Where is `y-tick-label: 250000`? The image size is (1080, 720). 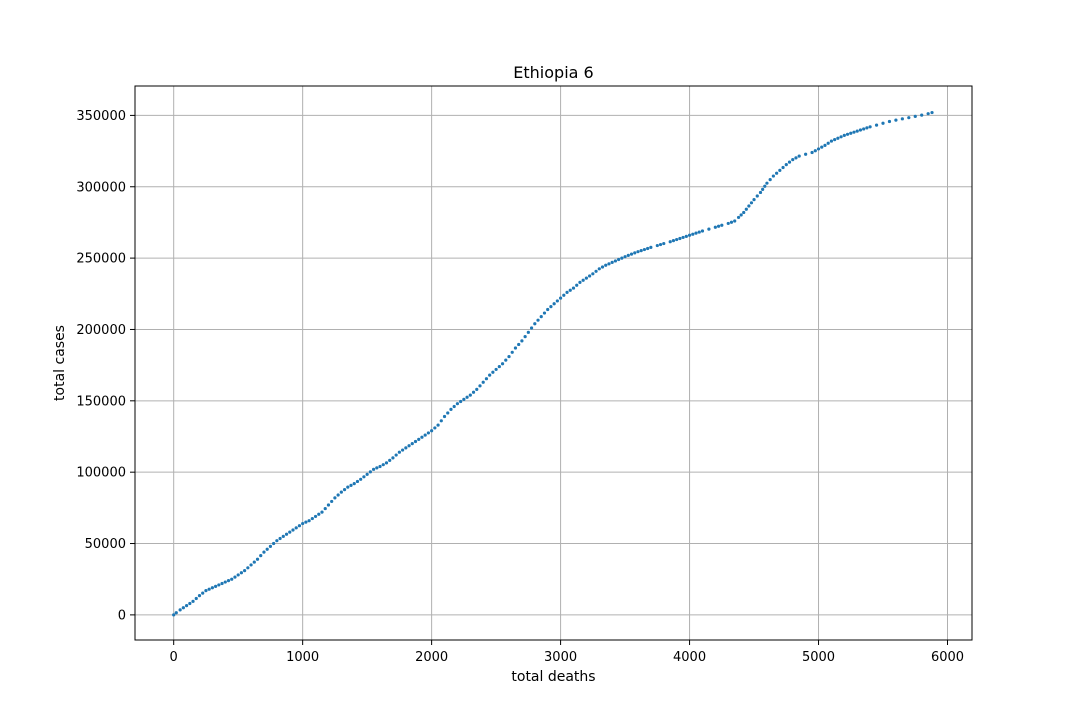 y-tick-label: 250000 is located at coordinates (101, 259).